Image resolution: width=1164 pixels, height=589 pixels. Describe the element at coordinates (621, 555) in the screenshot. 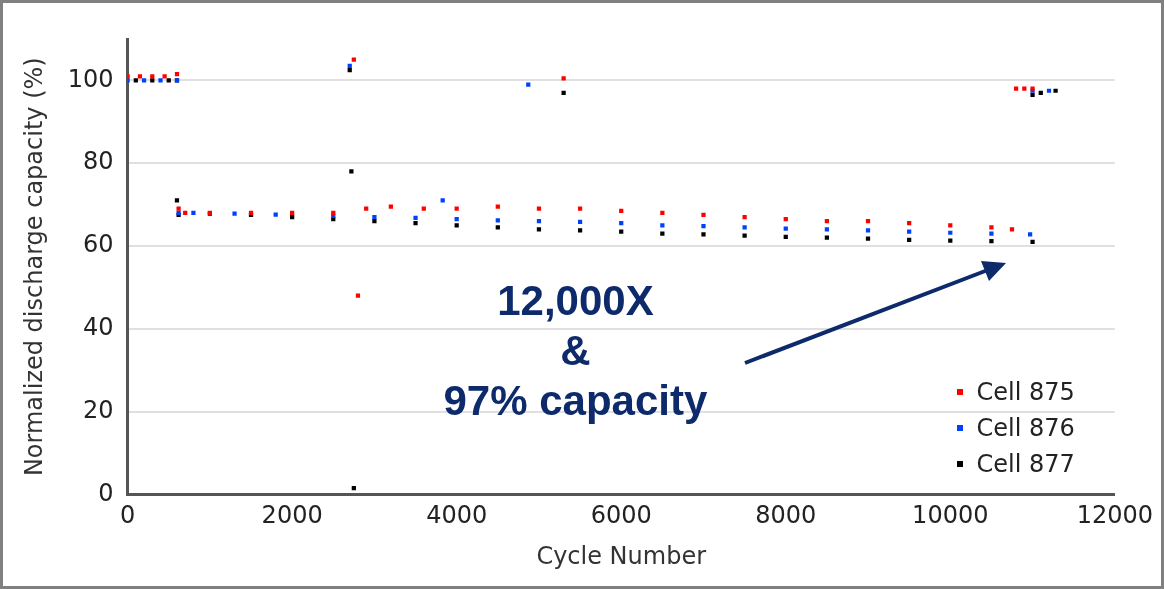

I see `x-axis-title: Cycle Number` at that location.